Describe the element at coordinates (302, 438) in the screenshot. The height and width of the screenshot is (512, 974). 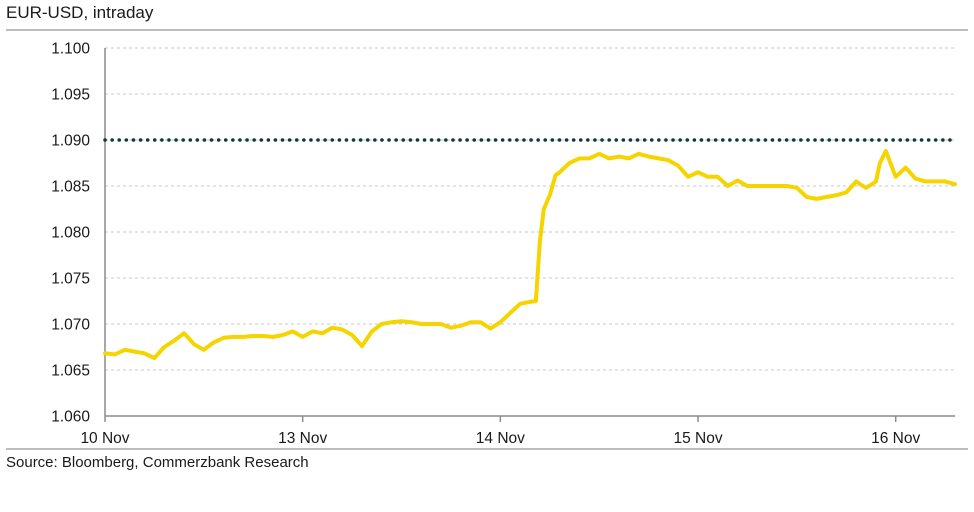
I see `x-tick-label: 13 Nov` at that location.